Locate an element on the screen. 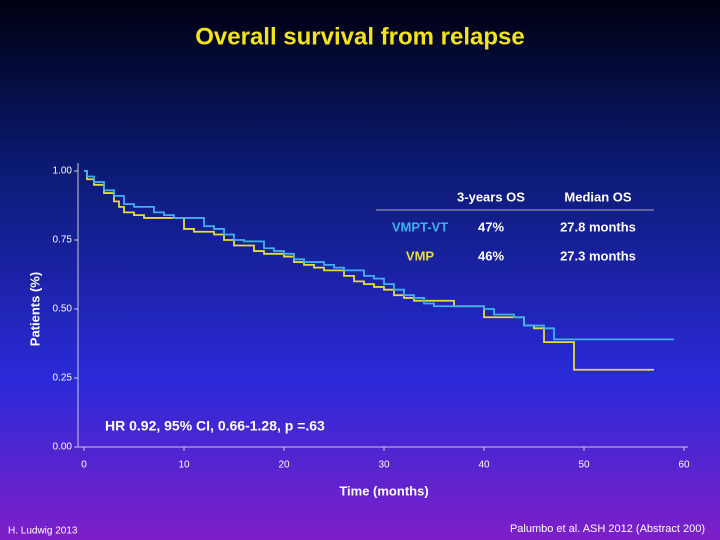 This screenshot has height=540, width=720. table-row-label: VMPT-VT is located at coordinates (420, 226).